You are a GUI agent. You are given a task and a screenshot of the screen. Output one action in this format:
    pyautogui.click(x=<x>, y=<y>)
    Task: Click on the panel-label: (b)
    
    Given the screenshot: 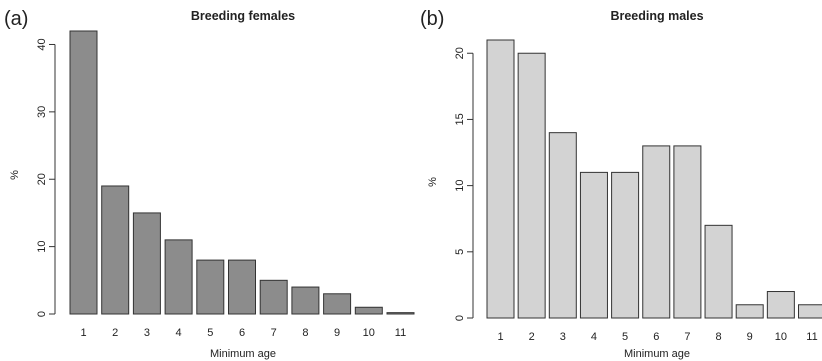 What is the action you would take?
    pyautogui.click(x=432, y=19)
    